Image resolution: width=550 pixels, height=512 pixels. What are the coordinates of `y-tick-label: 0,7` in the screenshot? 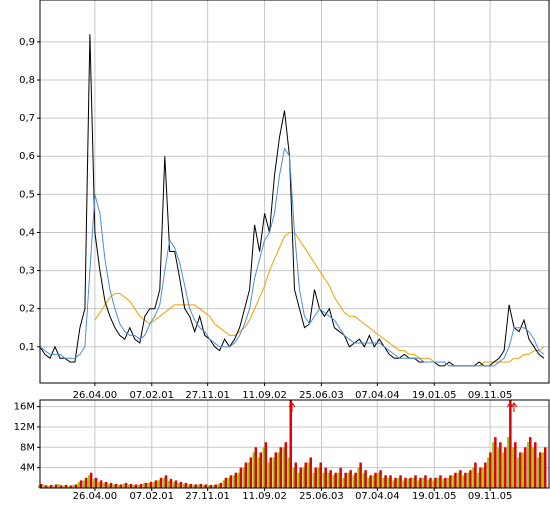 It's located at (27, 118).